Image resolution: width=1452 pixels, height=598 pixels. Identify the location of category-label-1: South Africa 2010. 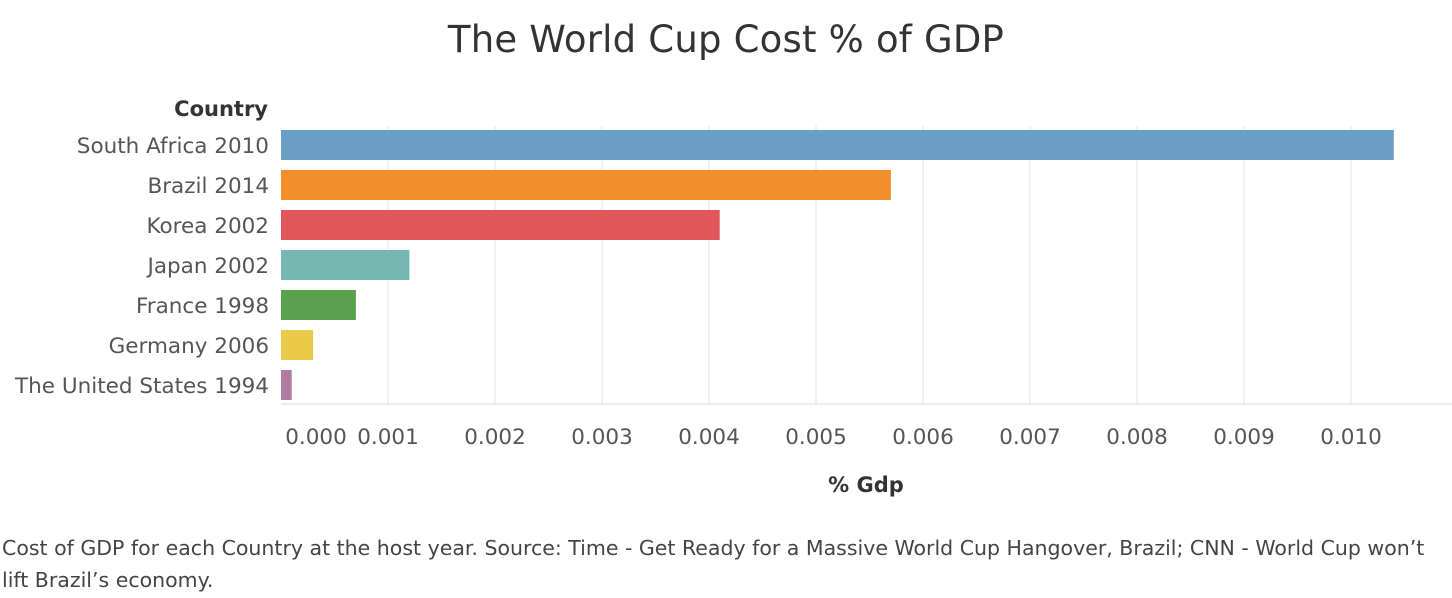
(173, 146).